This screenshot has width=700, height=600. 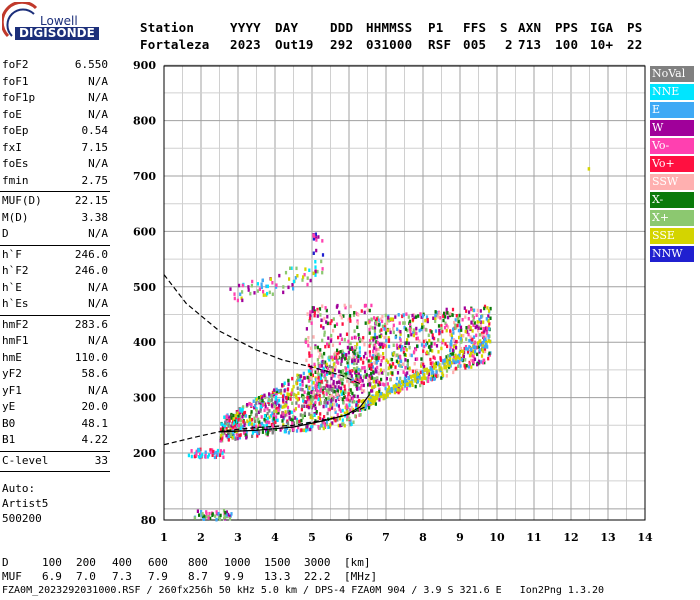 What do you see at coordinates (144, 453) in the screenshot?
I see `y-tick-label: 200` at bounding box center [144, 453].